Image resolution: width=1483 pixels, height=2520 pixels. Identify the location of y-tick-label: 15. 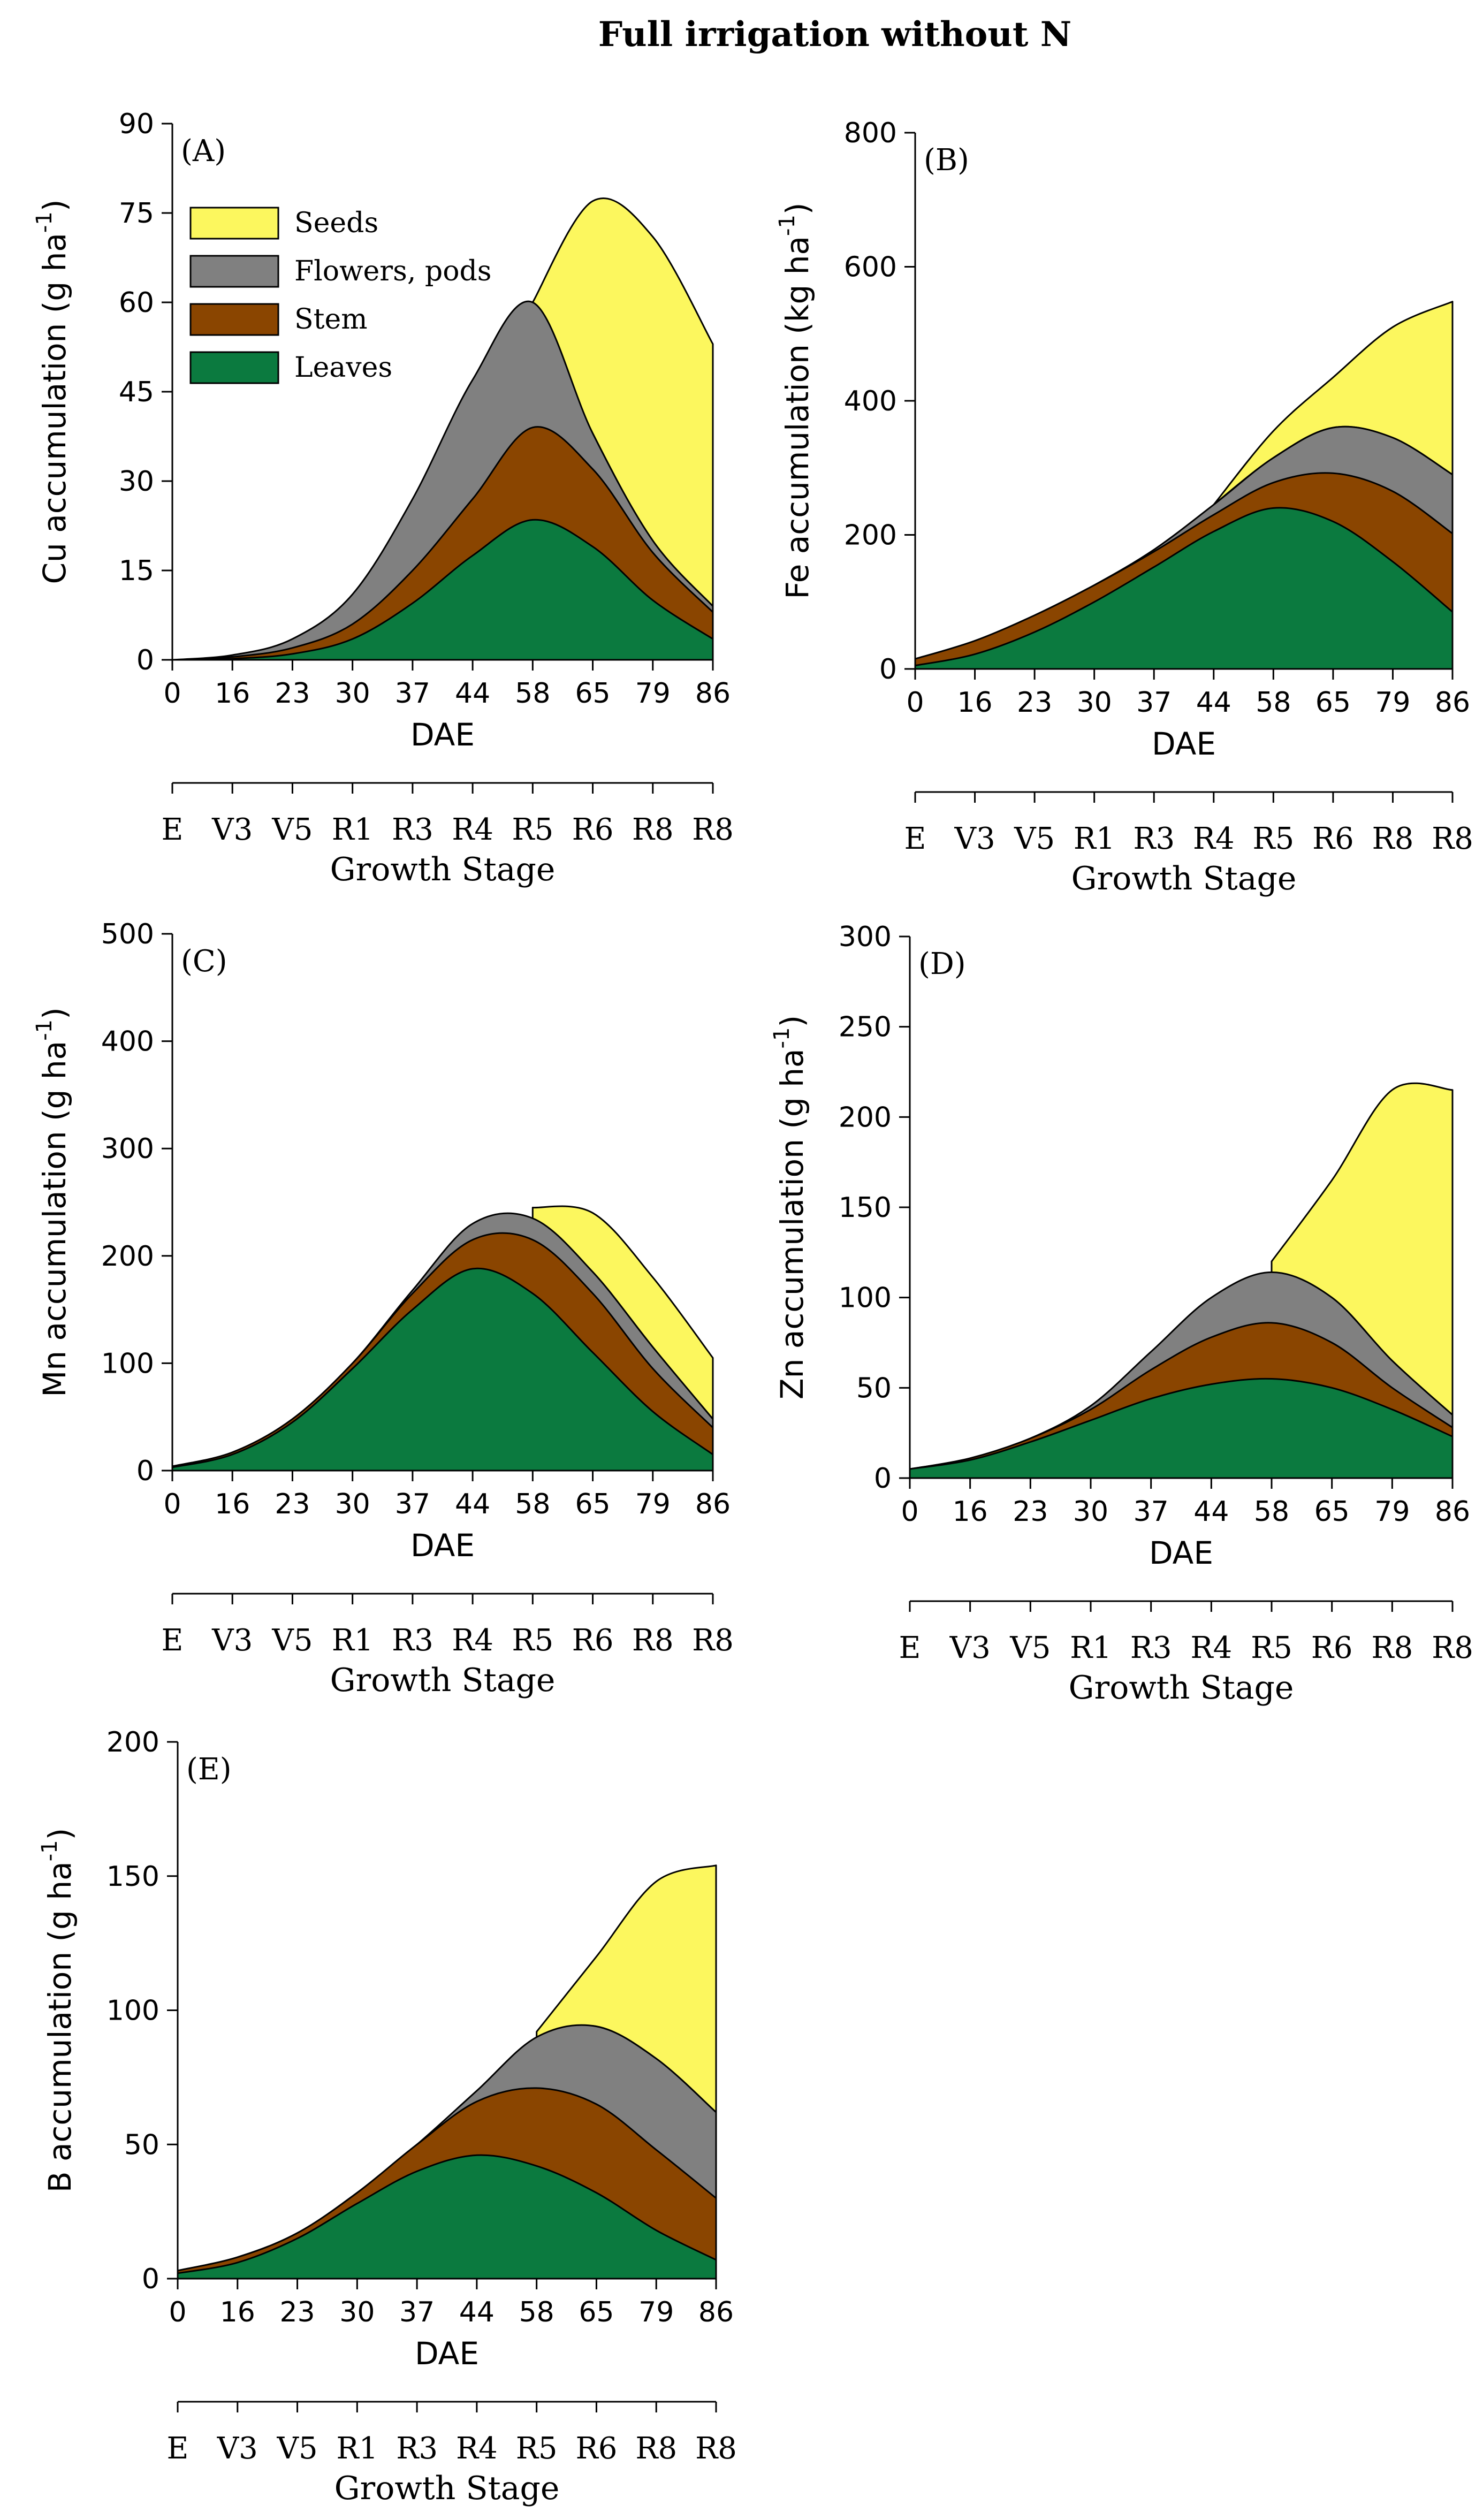
(136, 571).